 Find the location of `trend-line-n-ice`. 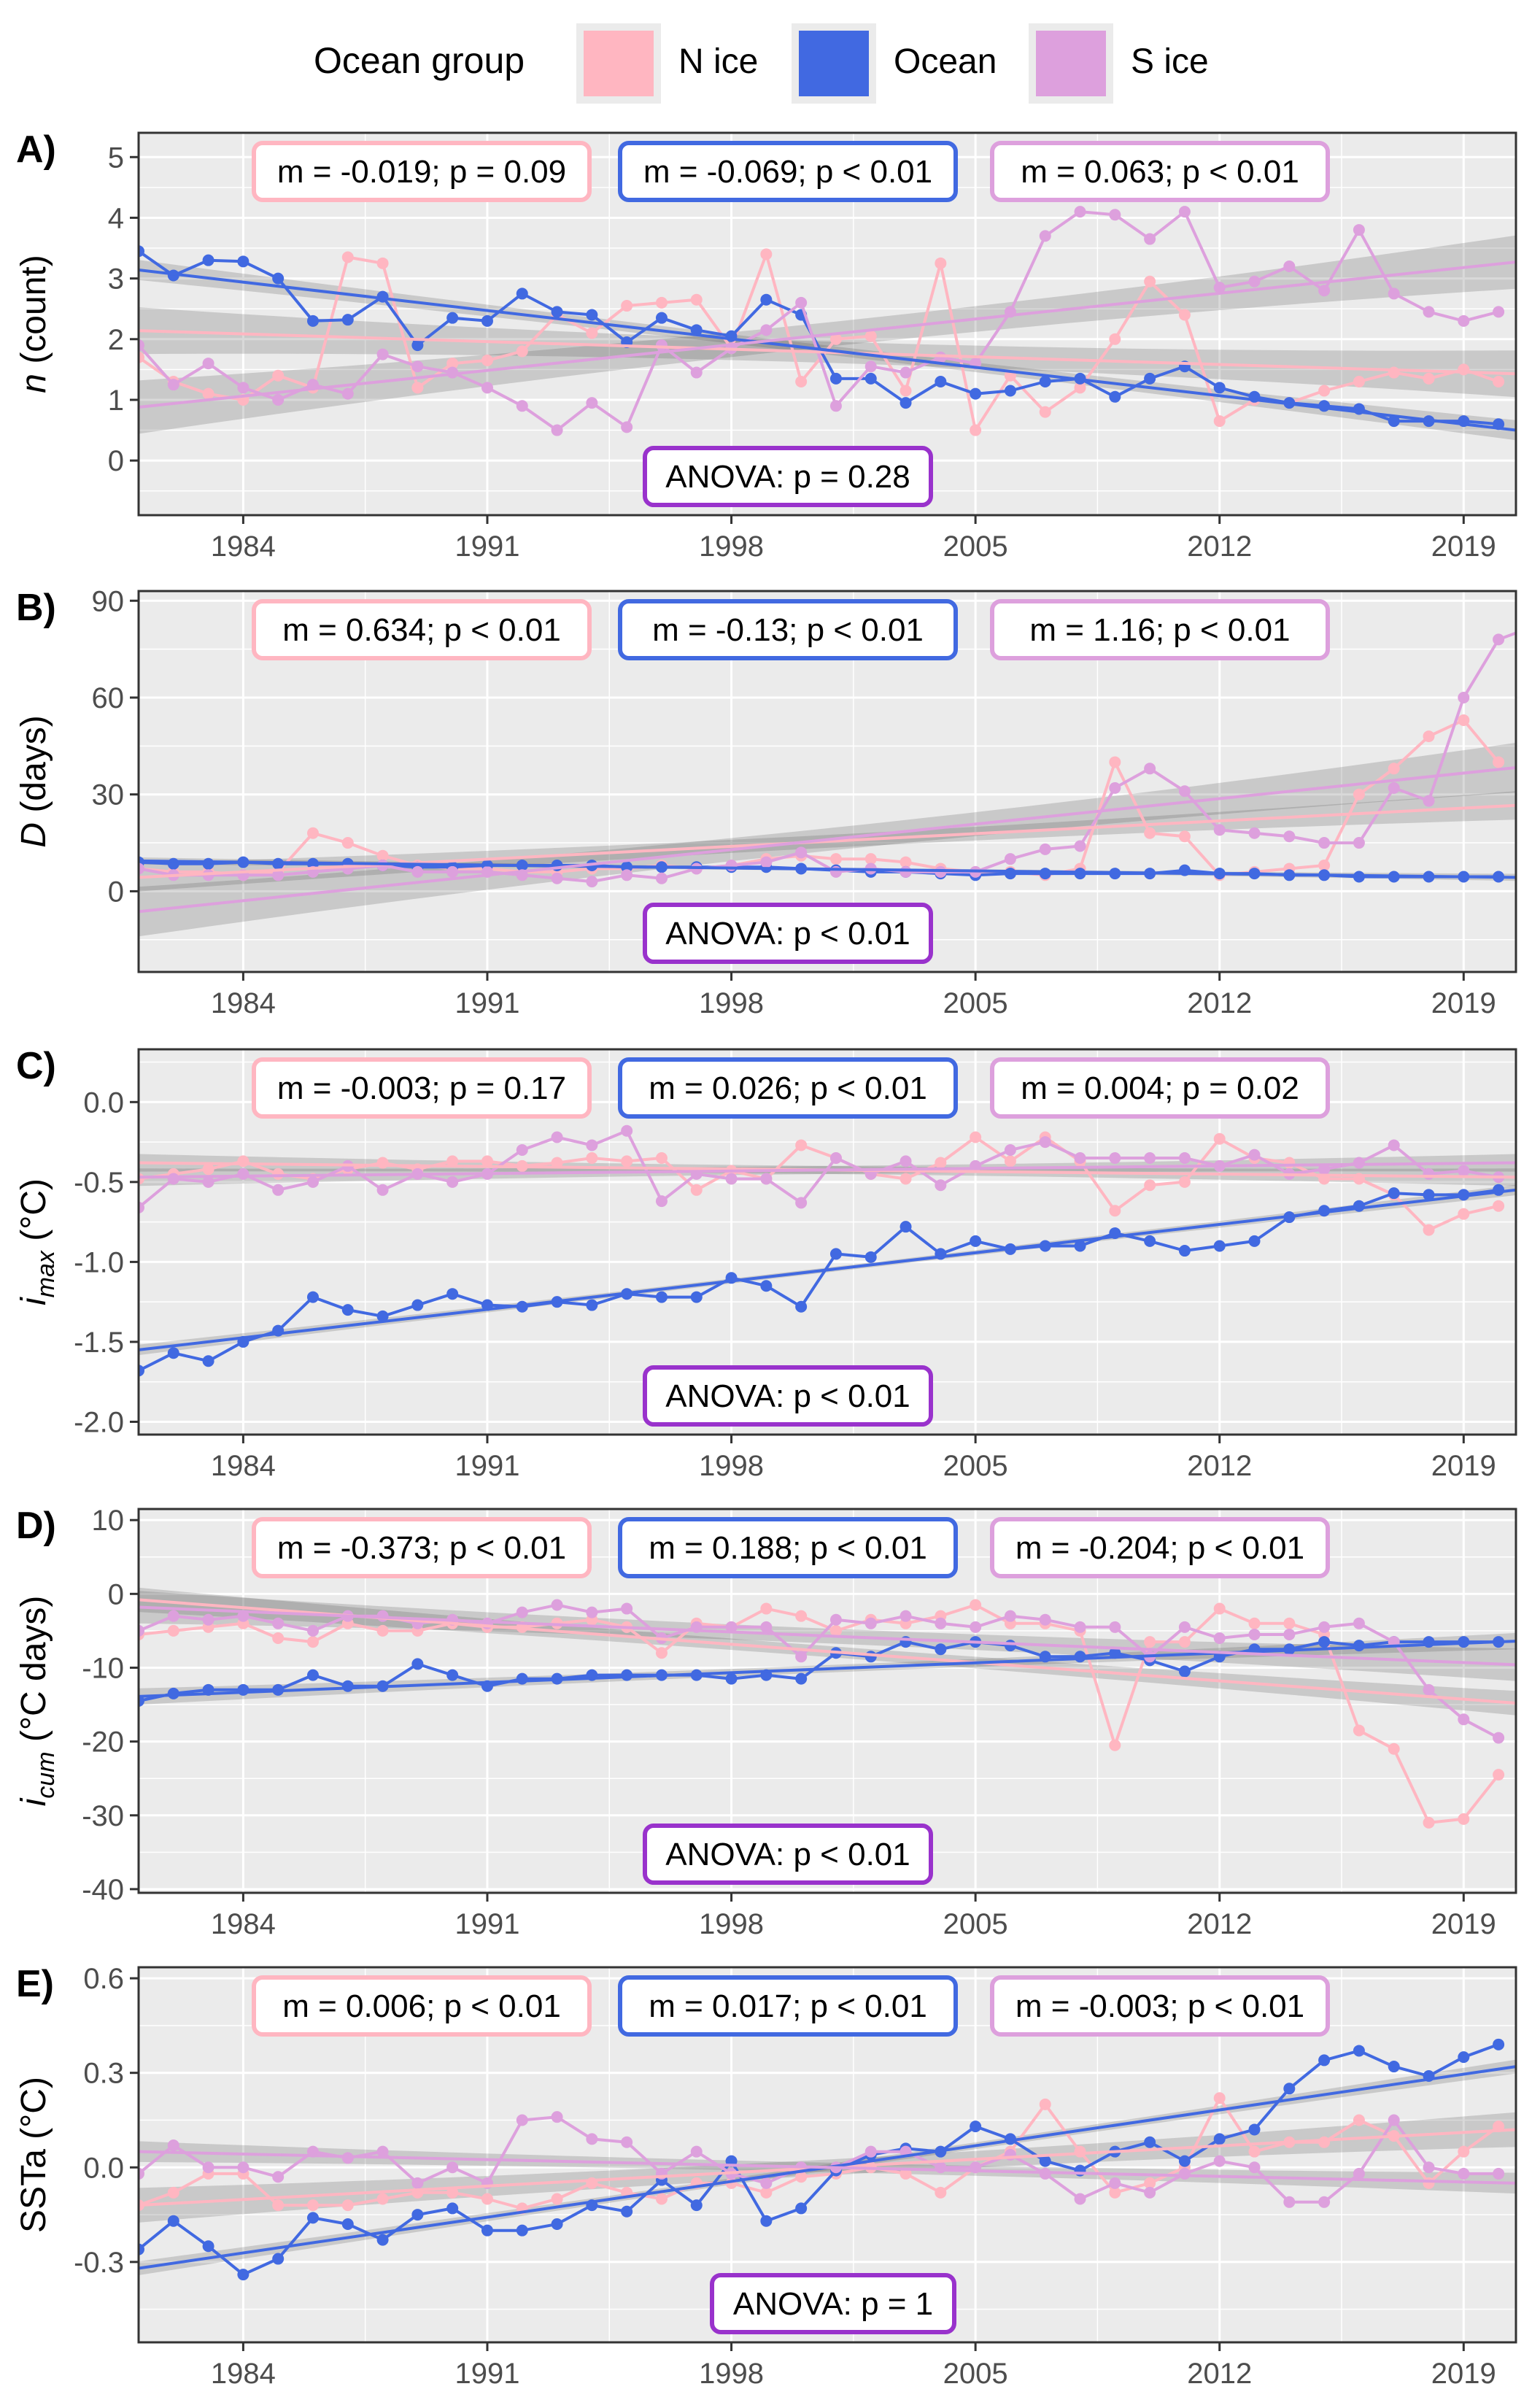

trend-line-n-ice is located at coordinates (828, 352).